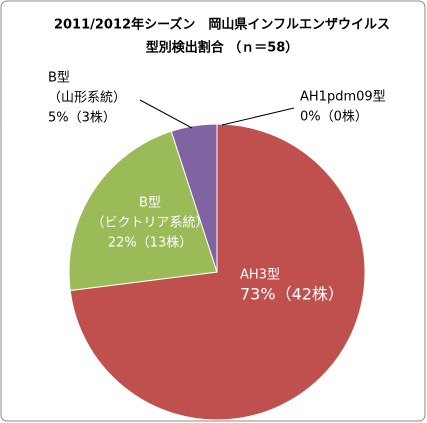  I want to click on value-label: 5%（3株）, so click(82, 118).